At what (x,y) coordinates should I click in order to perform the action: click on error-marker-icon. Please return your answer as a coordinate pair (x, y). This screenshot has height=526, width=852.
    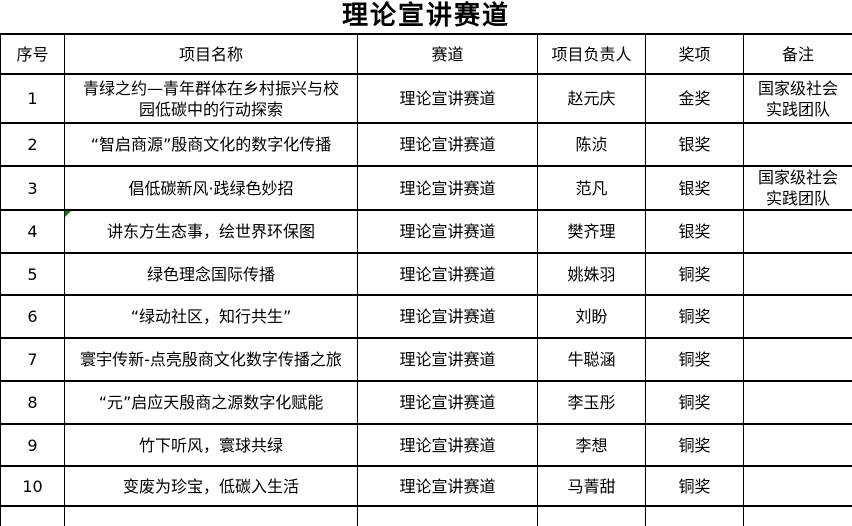
    Looking at the image, I should click on (68, 214).